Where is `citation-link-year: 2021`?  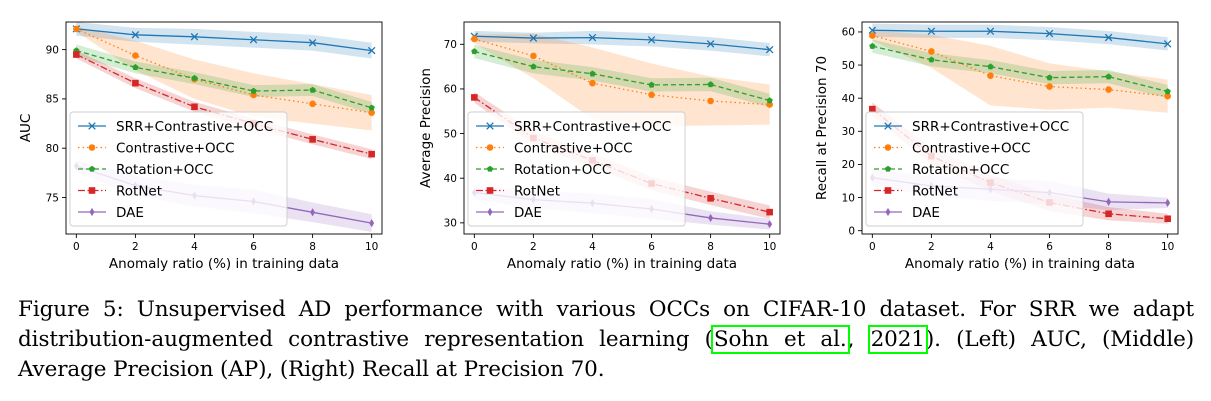 citation-link-year: 2021 is located at coordinates (897, 339).